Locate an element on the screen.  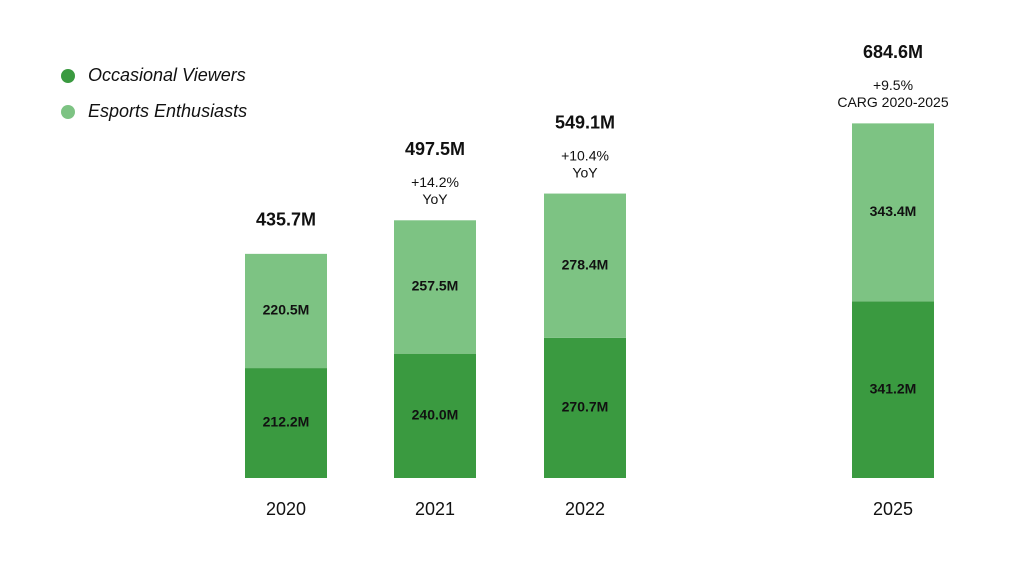
growth-label: +9.5% is located at coordinates (893, 85).